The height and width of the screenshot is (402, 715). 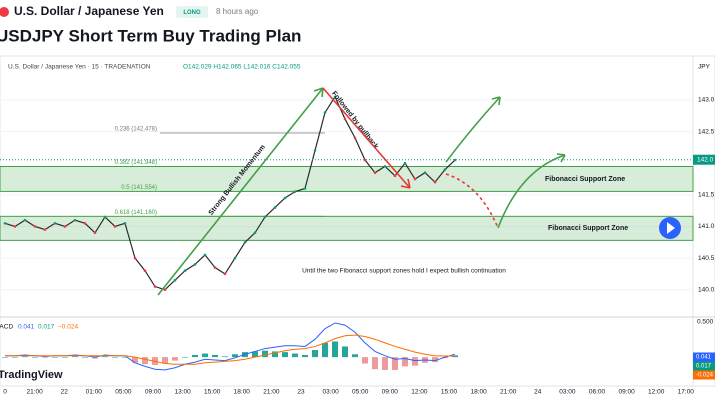 I want to click on x-tick-label: 18:00, so click(x=242, y=392).